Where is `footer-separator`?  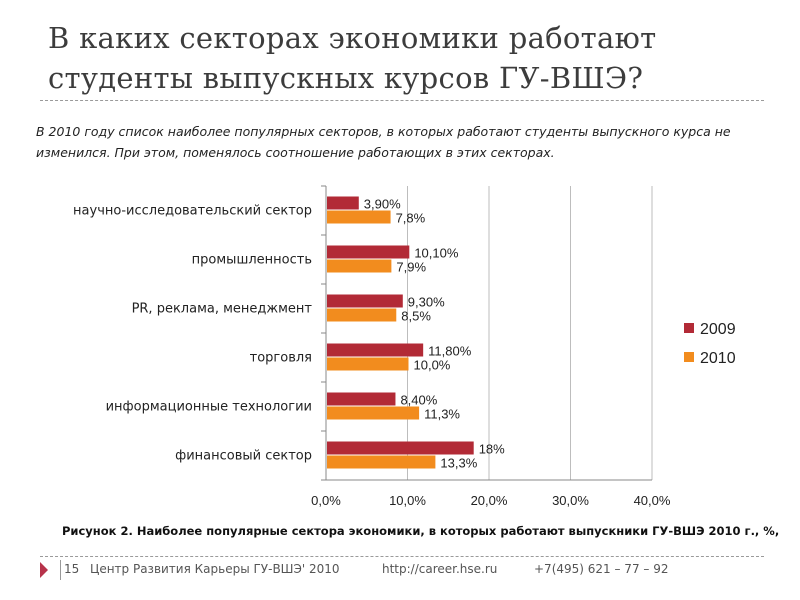 footer-separator is located at coordinates (60, 570).